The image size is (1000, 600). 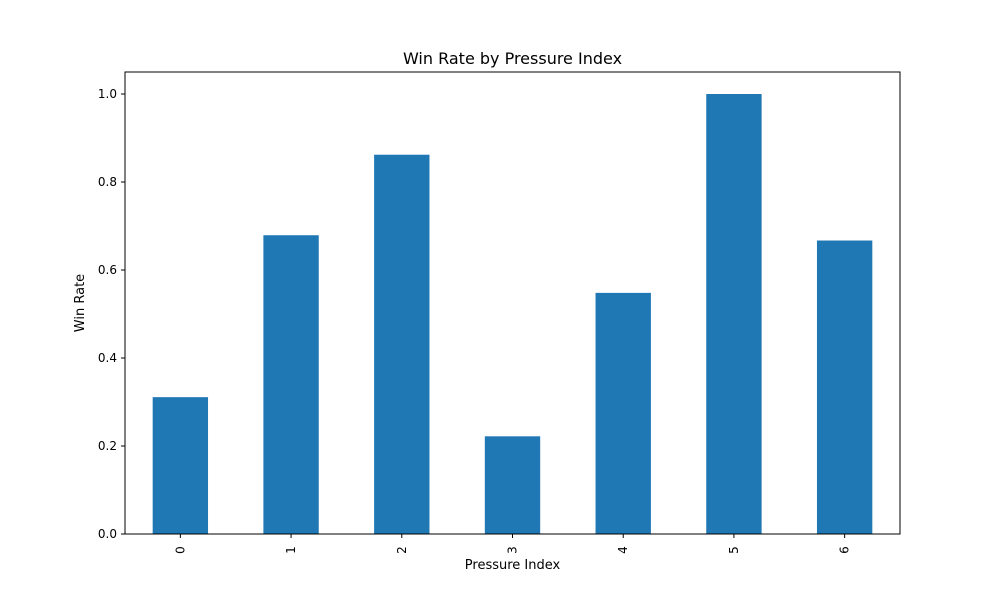 I want to click on x-axis-label: Pressure Index, so click(x=513, y=565).